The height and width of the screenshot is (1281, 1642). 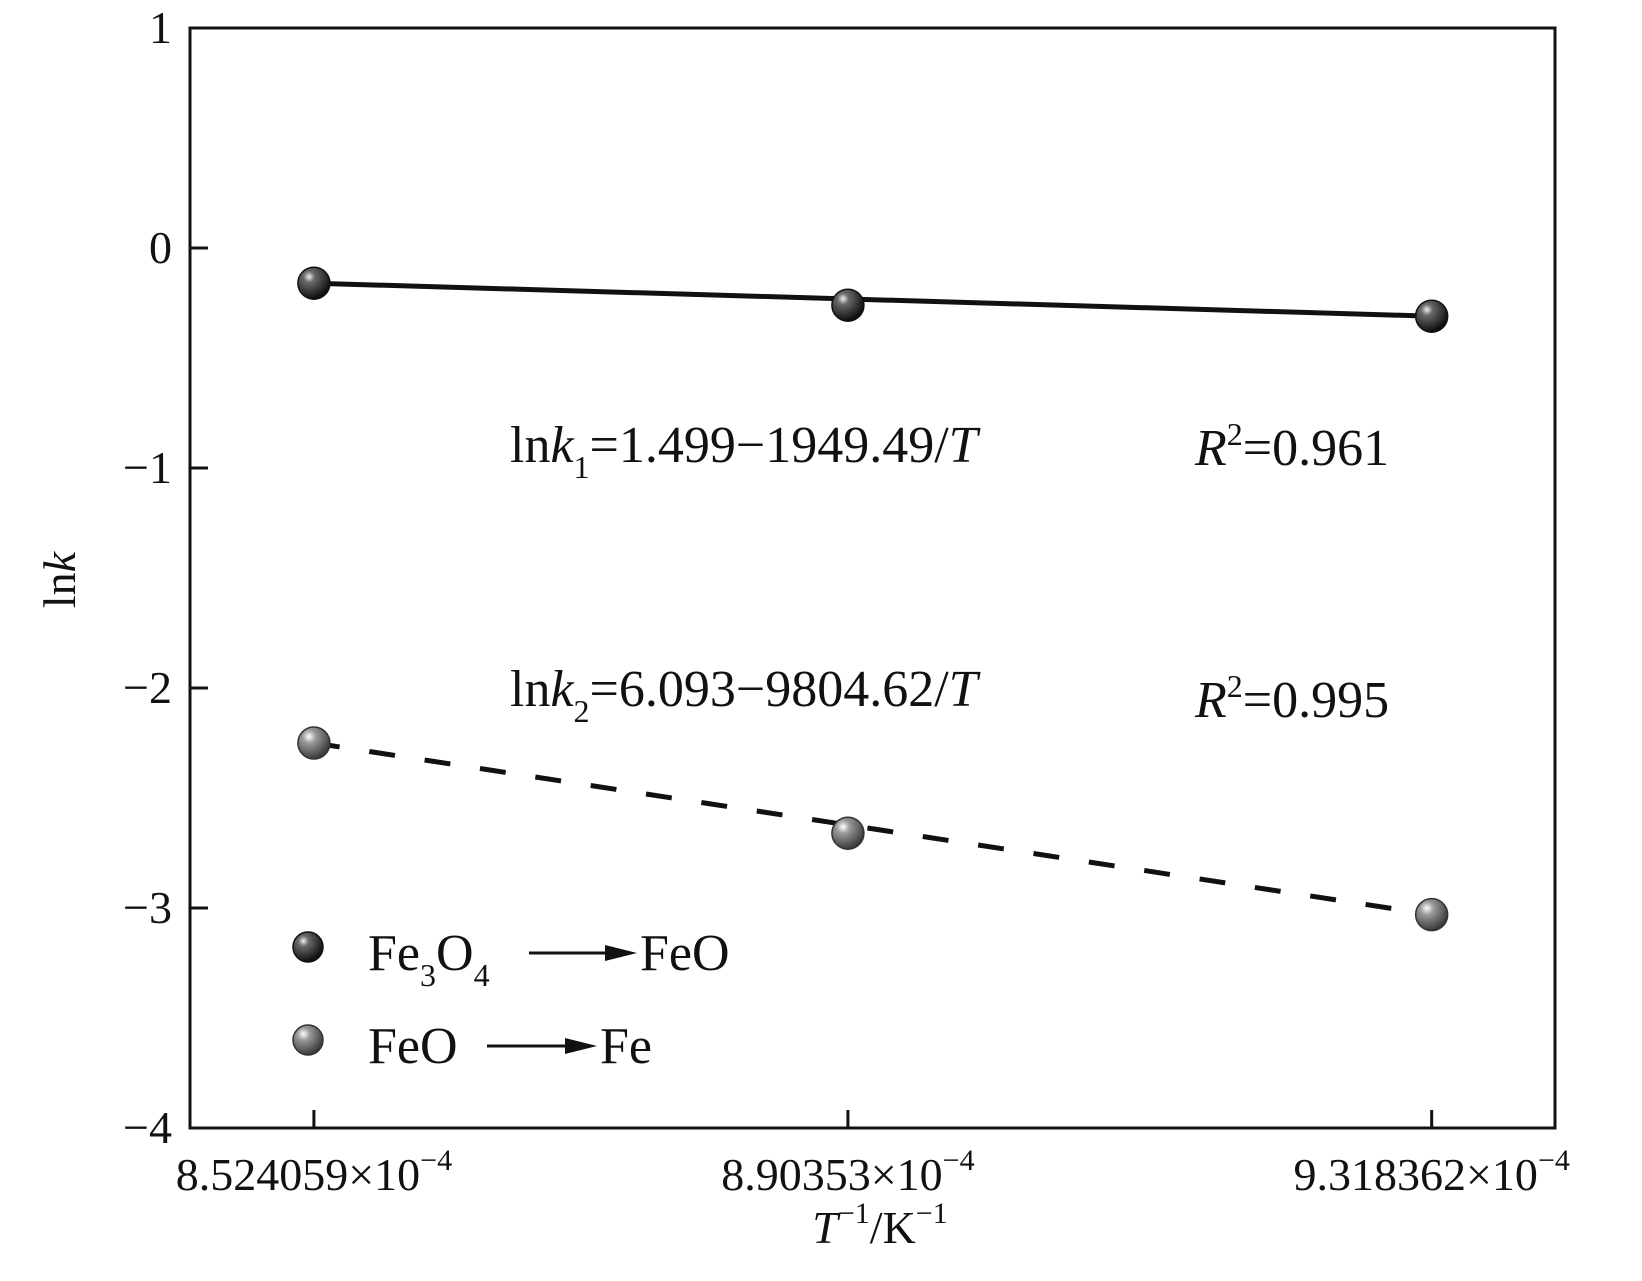 I want to click on legend-marker-feo-fe, so click(x=308, y=1040).